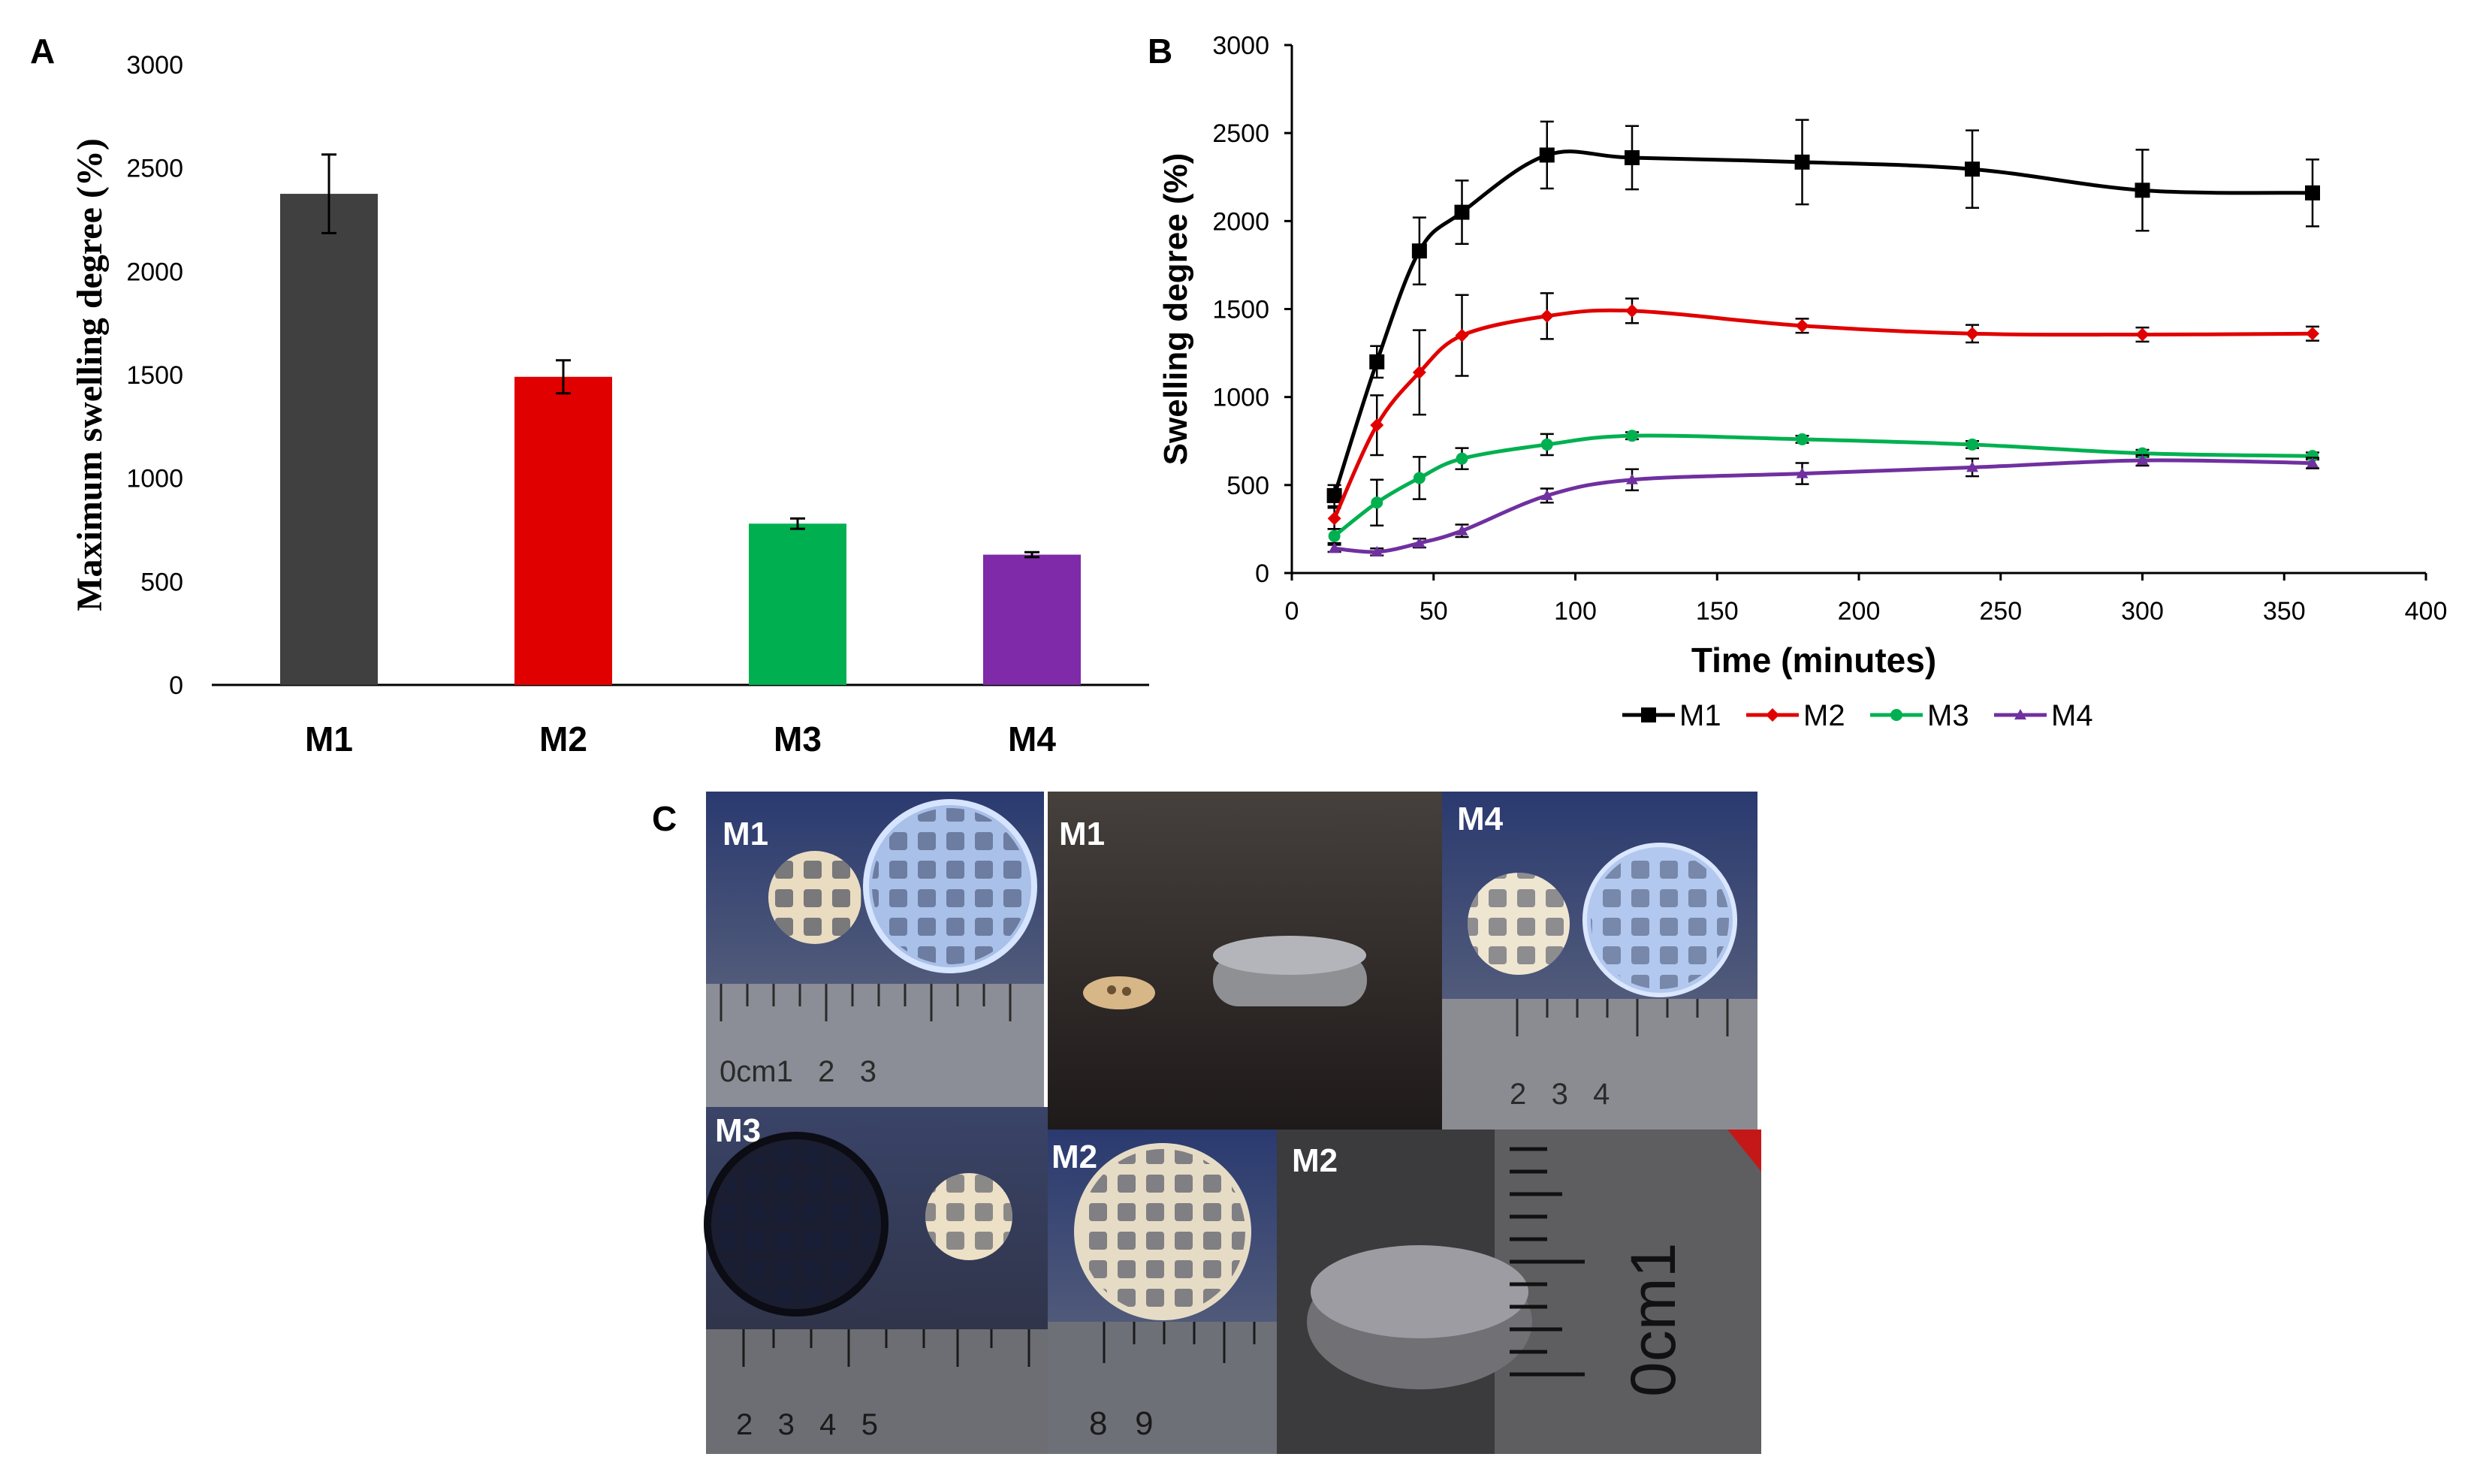  I want to click on photo-tile-m2-side: 0cm1 M2, so click(1519, 1292).